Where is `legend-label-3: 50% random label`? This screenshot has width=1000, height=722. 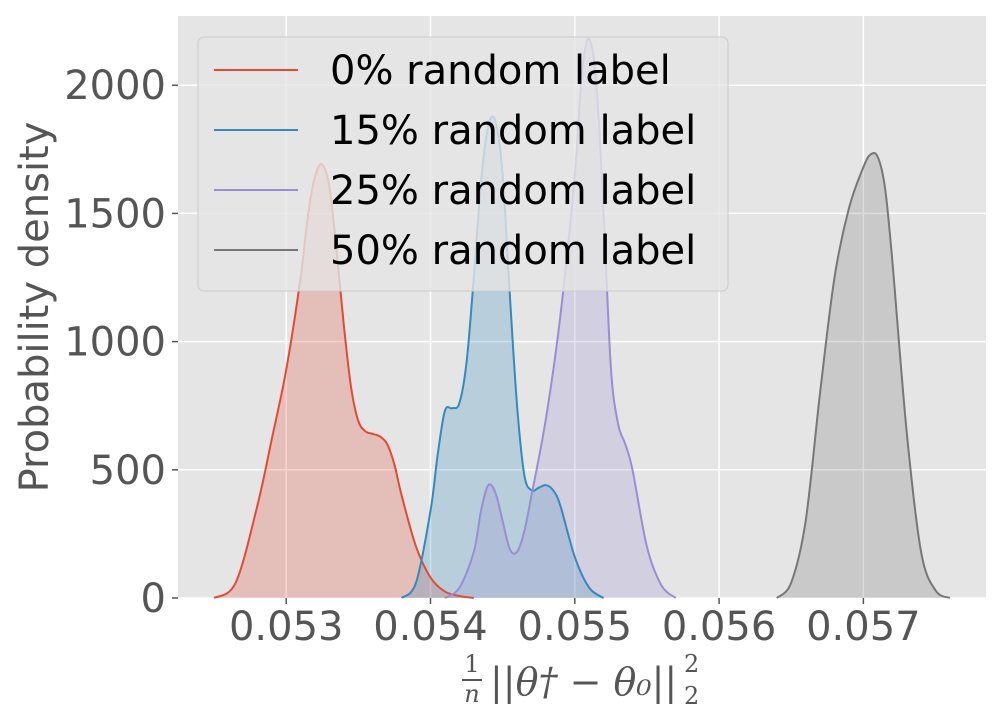 legend-label-3: 50% random label is located at coordinates (513, 251).